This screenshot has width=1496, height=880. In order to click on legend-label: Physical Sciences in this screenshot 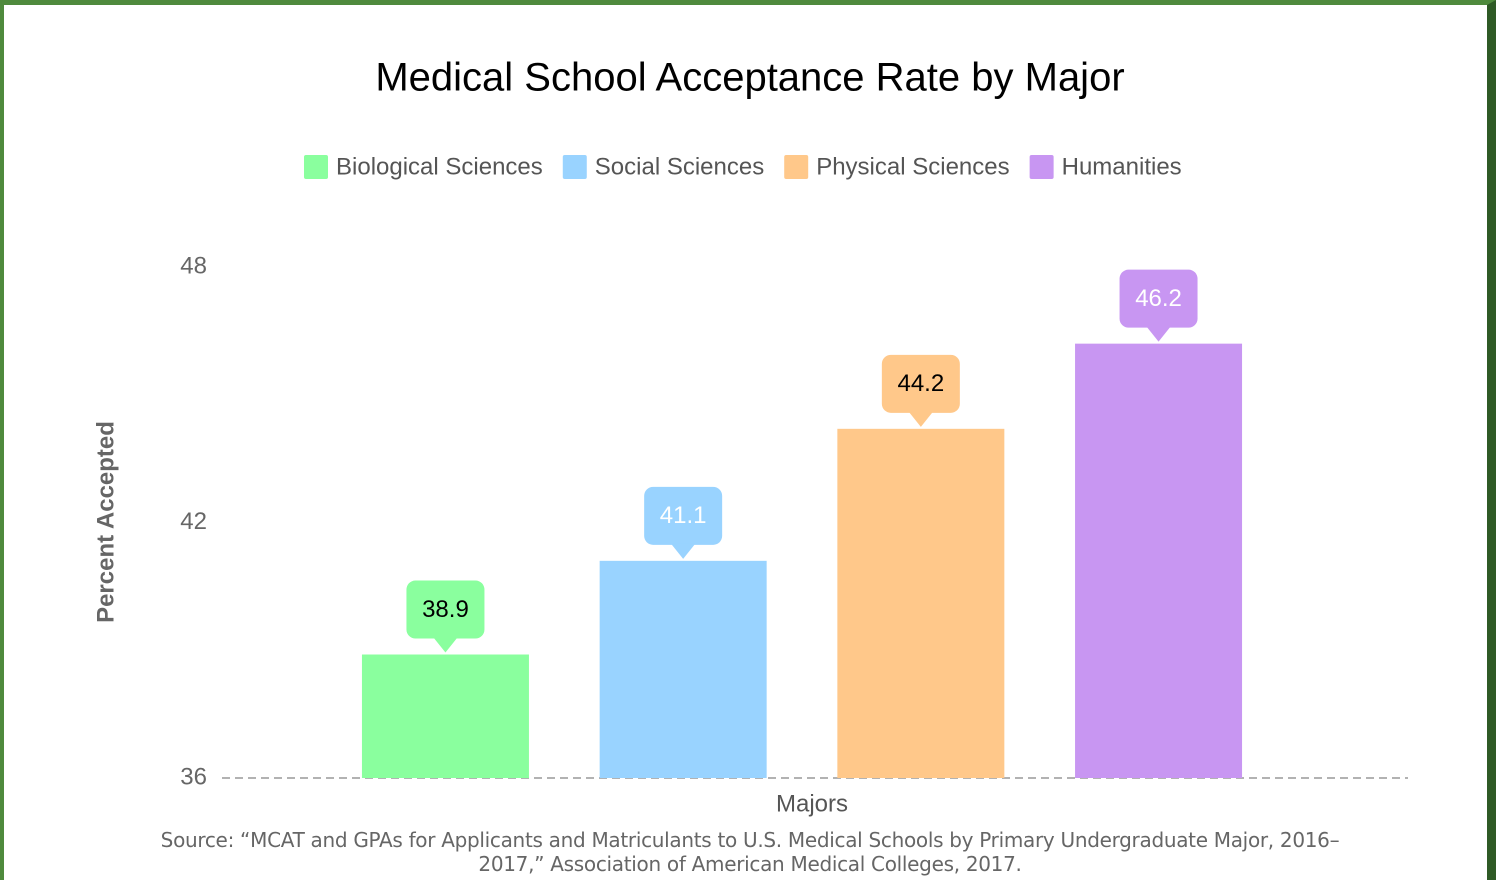, I will do `click(912, 166)`.